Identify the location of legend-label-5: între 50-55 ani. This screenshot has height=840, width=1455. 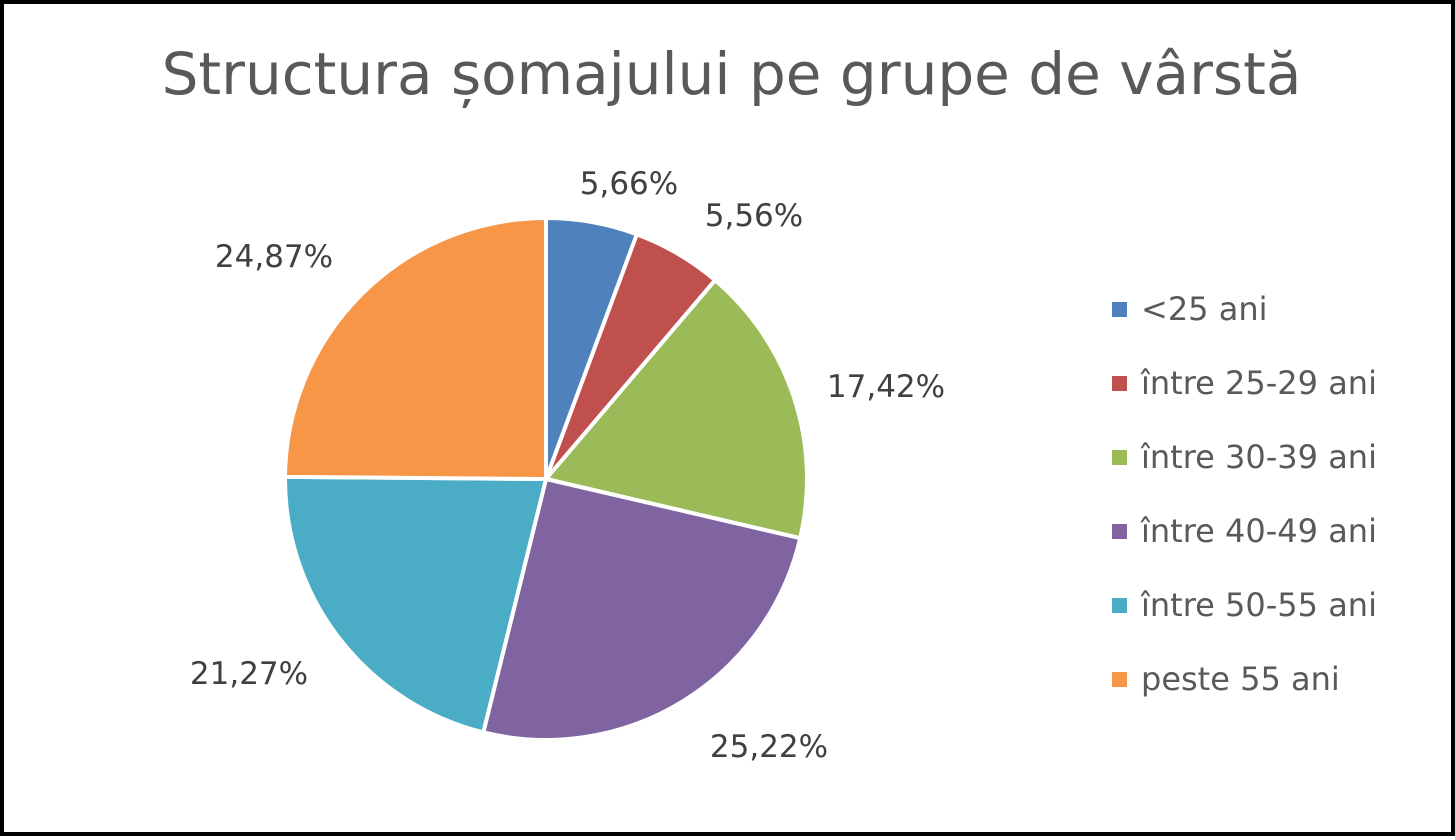
(1259, 605).